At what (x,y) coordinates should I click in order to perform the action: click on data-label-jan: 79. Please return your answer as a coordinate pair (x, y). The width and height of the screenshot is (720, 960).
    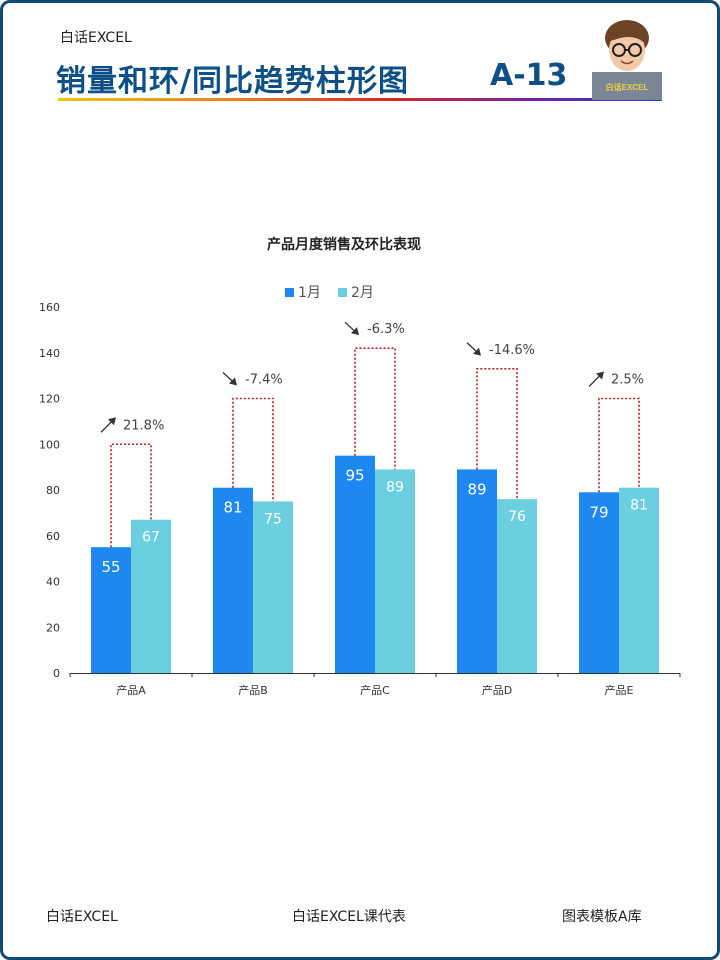
    Looking at the image, I should click on (598, 512).